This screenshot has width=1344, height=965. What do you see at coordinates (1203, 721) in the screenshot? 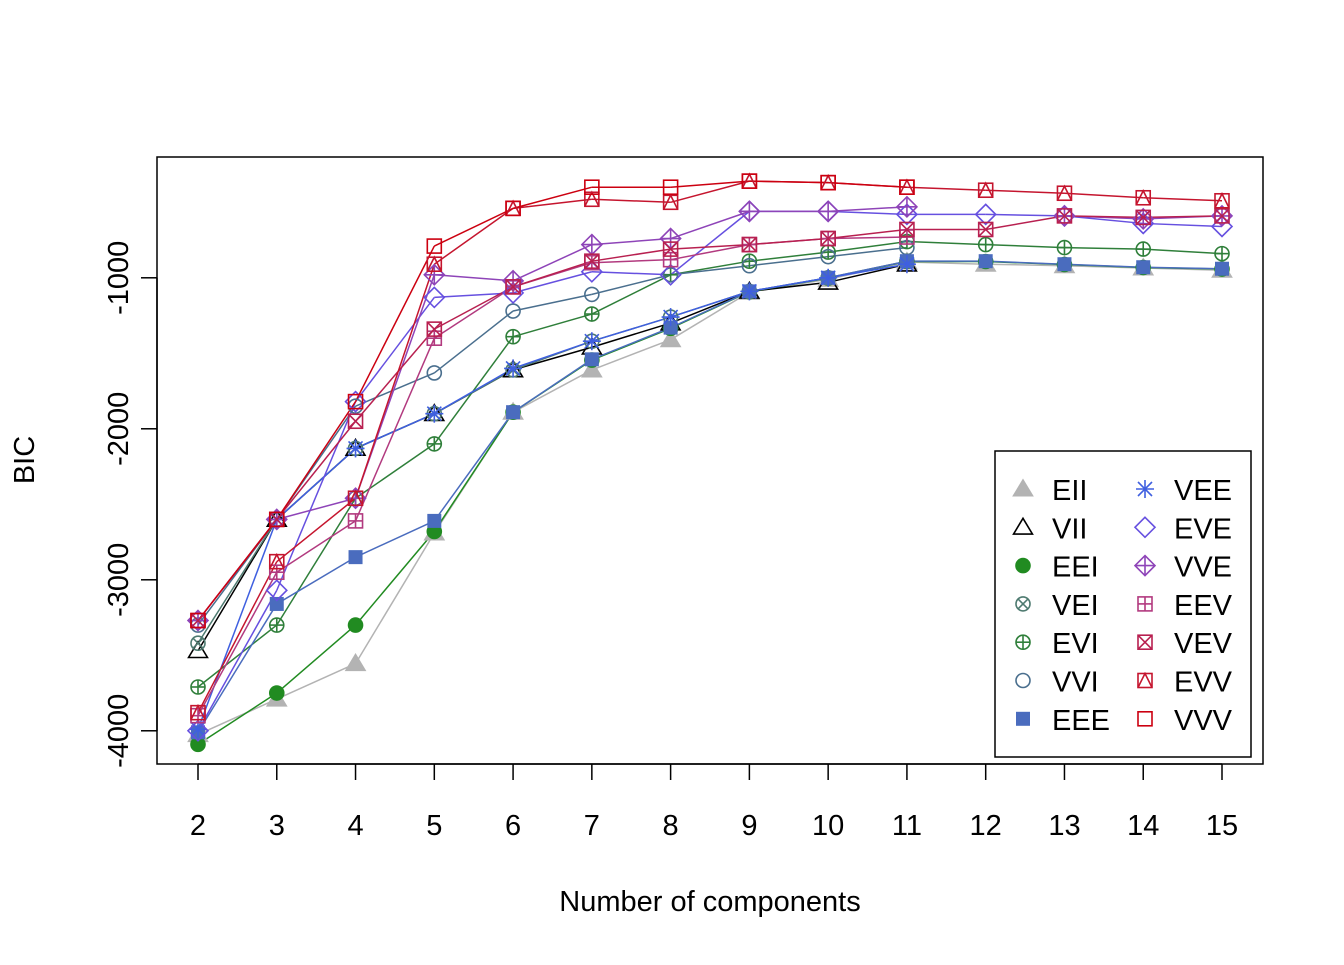
I see `legend-label: VVV` at bounding box center [1203, 721].